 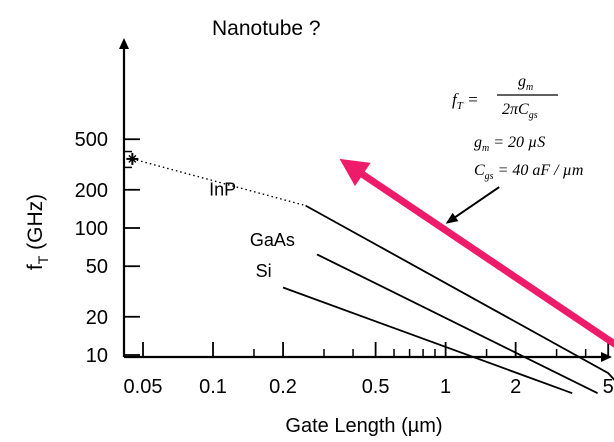 I want to click on x-tick-label-2: 0.2, so click(x=283, y=387).